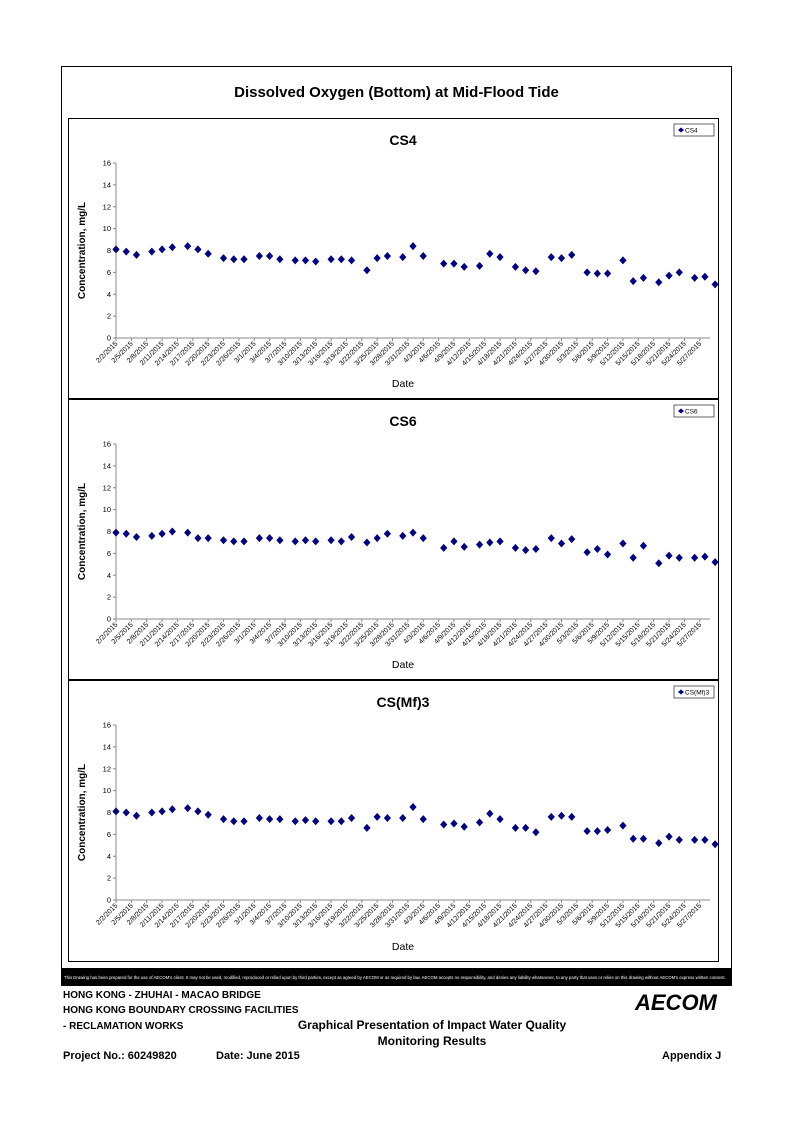  Describe the element at coordinates (123, 1026) in the screenshot. I see `project-line-3: - RECLAMATION WORKS` at that location.